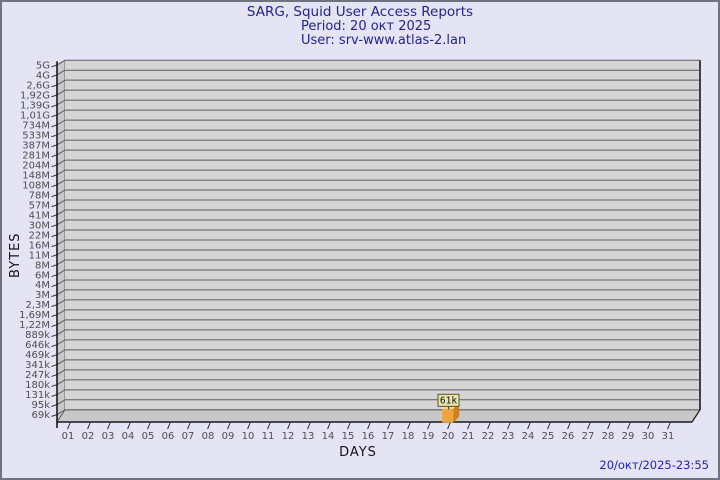 This screenshot has width=720, height=480. I want to click on y-tick-label: 6M, so click(42, 275).